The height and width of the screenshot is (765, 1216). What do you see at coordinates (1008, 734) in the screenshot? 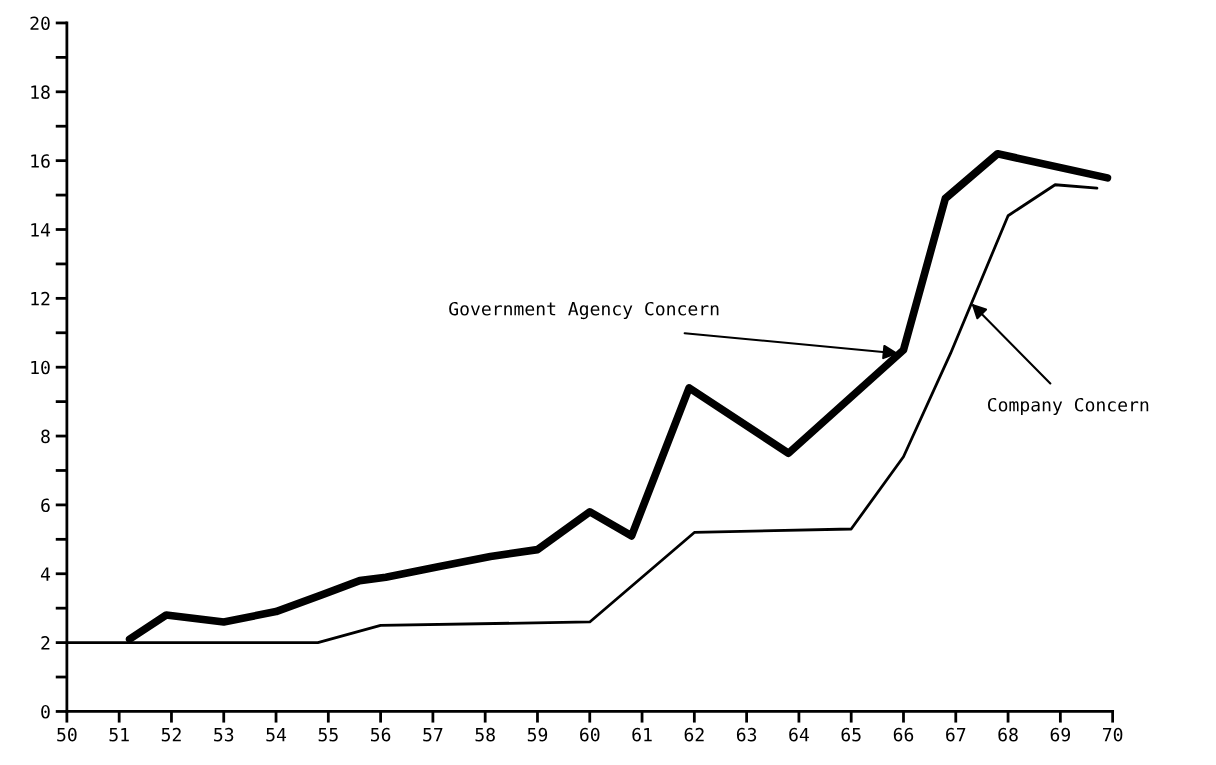
I see `x-tick-label: 68` at bounding box center [1008, 734].